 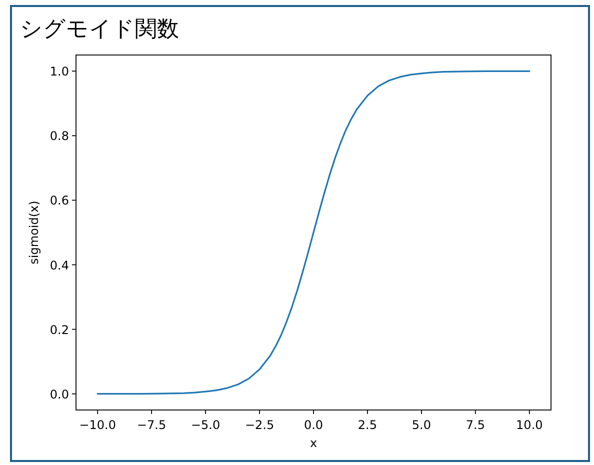 What do you see at coordinates (205, 425) in the screenshot?
I see `x-tick-label: −5.0` at bounding box center [205, 425].